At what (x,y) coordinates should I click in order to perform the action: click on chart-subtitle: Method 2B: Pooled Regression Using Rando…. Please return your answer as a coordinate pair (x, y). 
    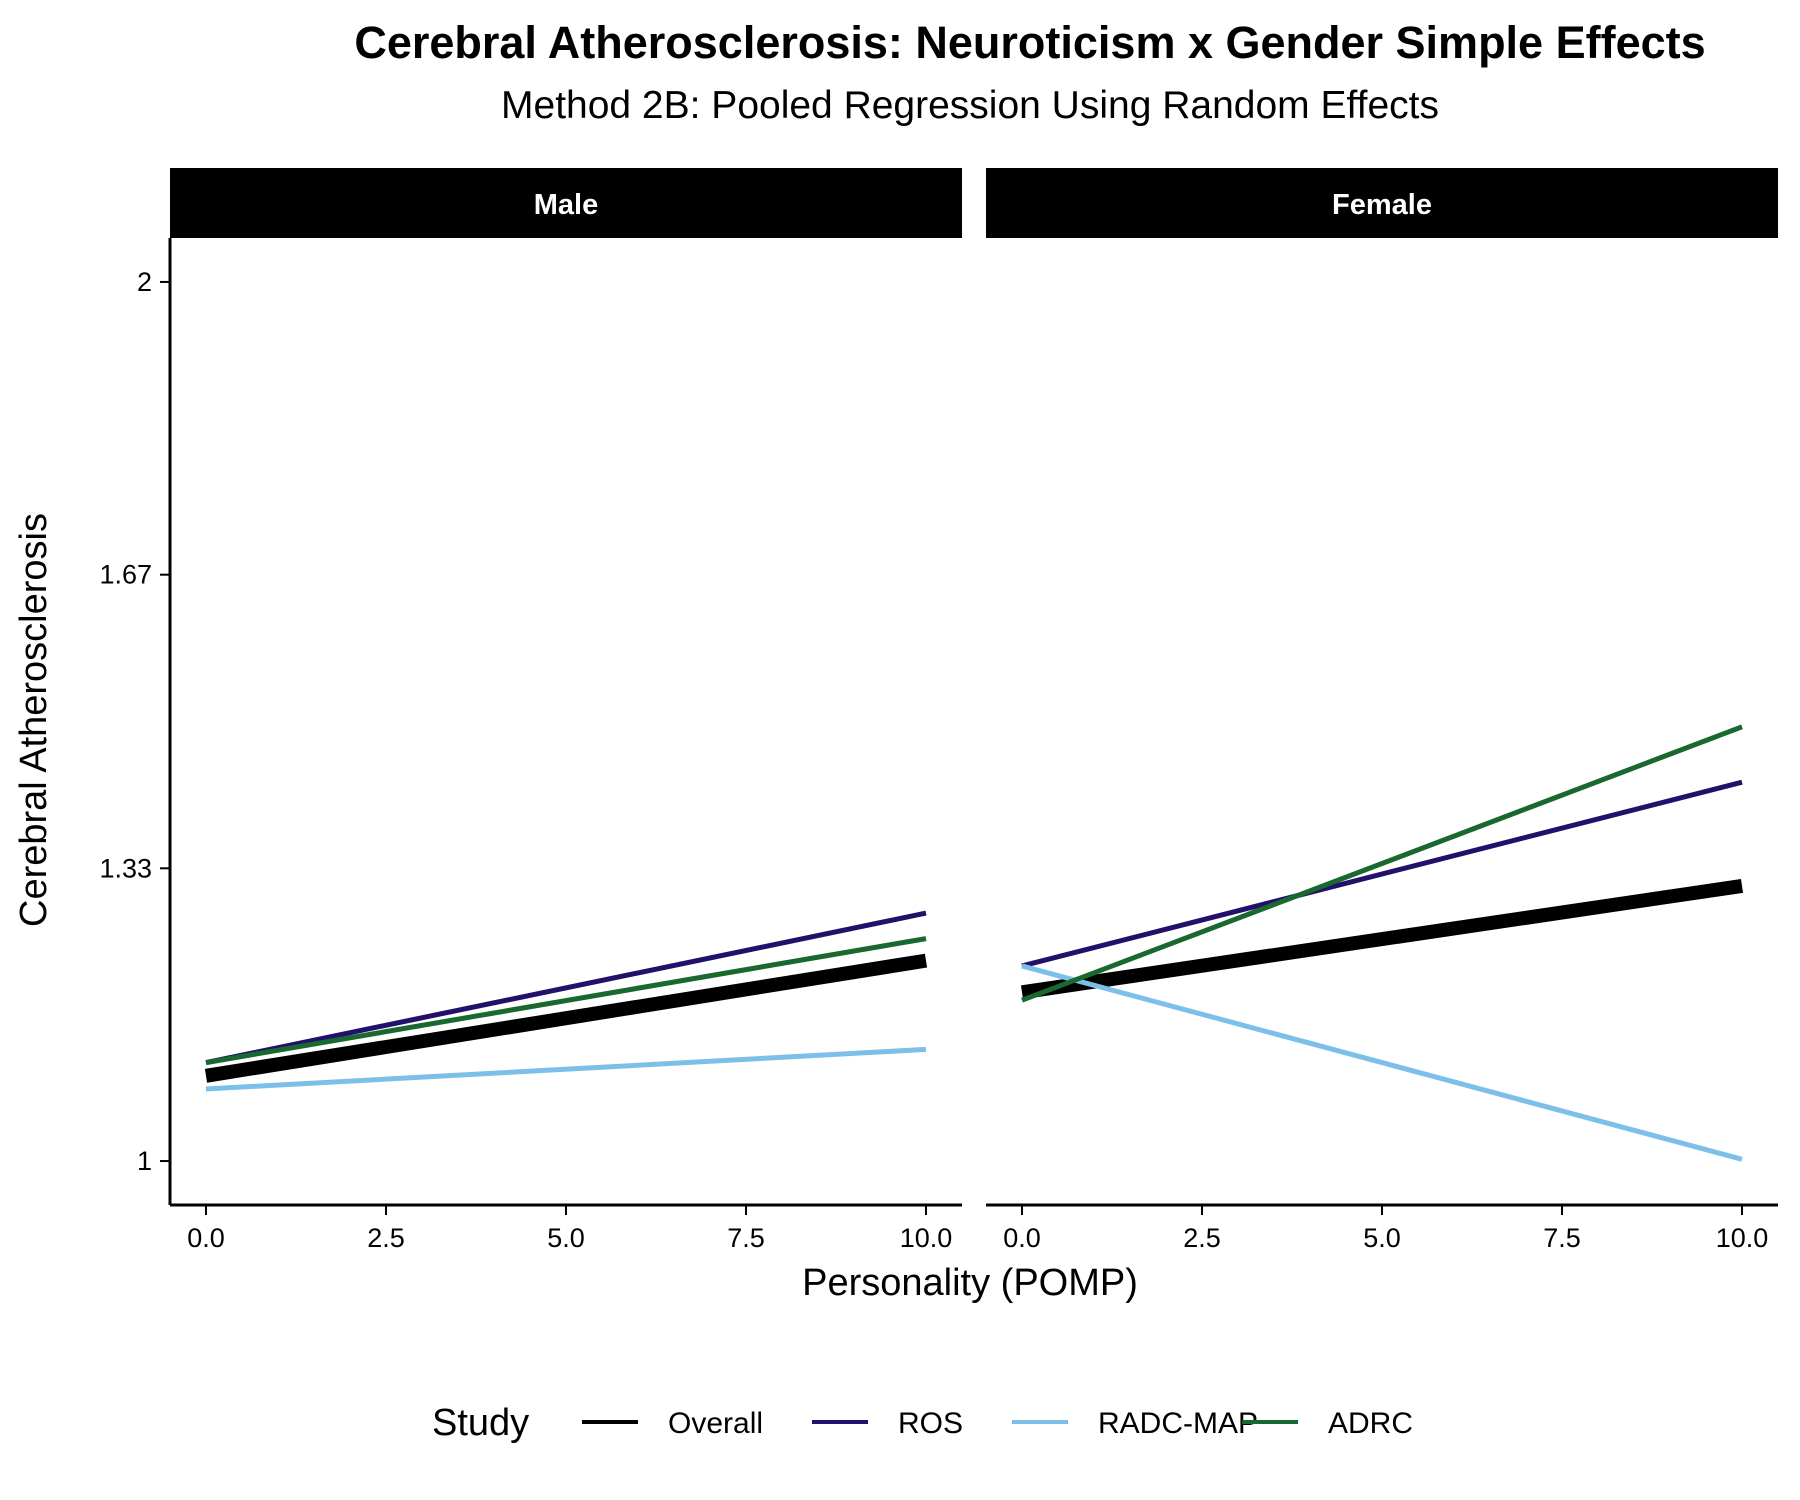
    Looking at the image, I should click on (970, 105).